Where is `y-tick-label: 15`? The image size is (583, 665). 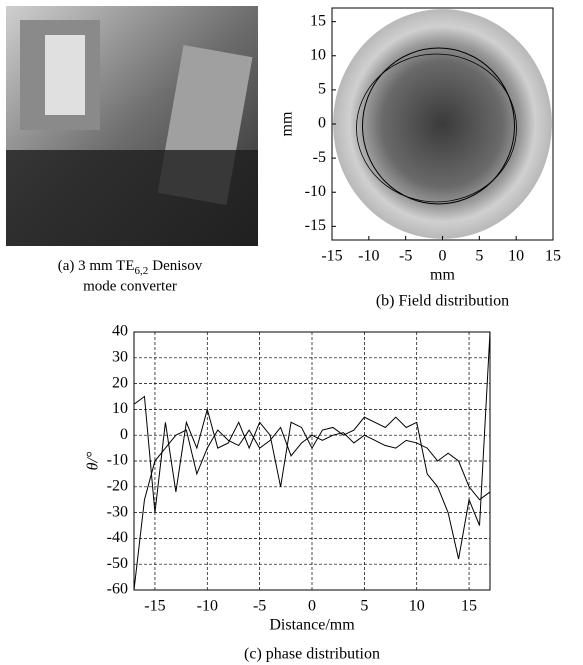 y-tick-label: 15 is located at coordinates (318, 20).